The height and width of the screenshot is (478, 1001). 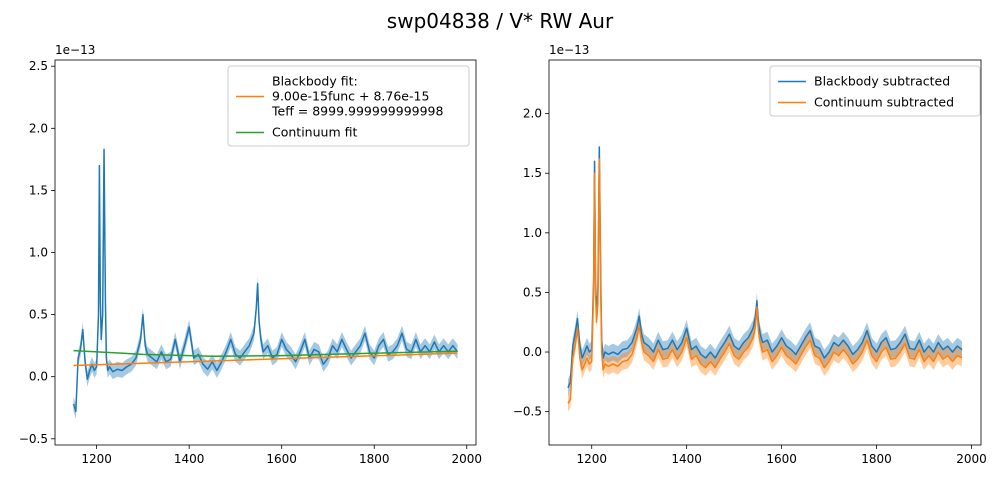 I want to click on legend-label-continuum-fit: Continuum fit, so click(x=314, y=132).